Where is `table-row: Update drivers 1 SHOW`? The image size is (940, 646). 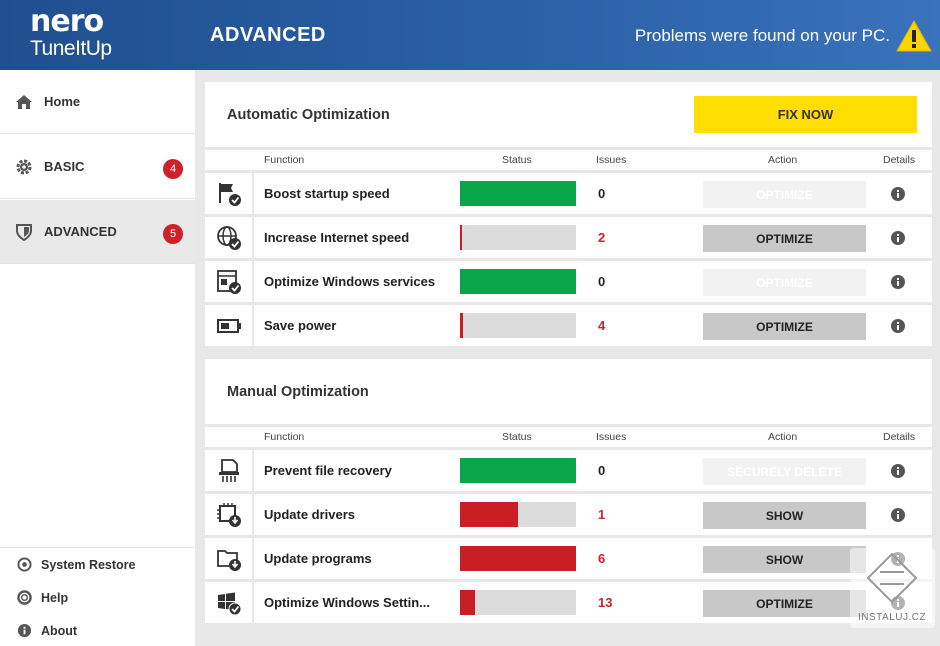
table-row: Update drivers 1 SHOW is located at coordinates (568, 514).